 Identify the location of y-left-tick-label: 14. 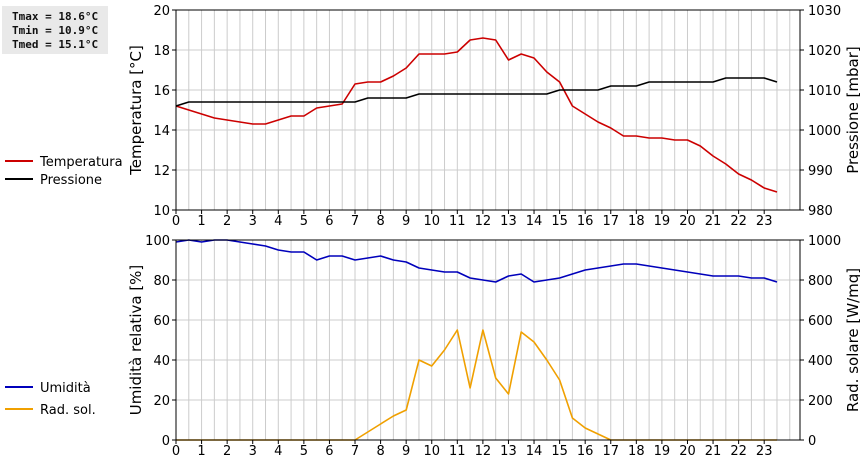
(161, 131).